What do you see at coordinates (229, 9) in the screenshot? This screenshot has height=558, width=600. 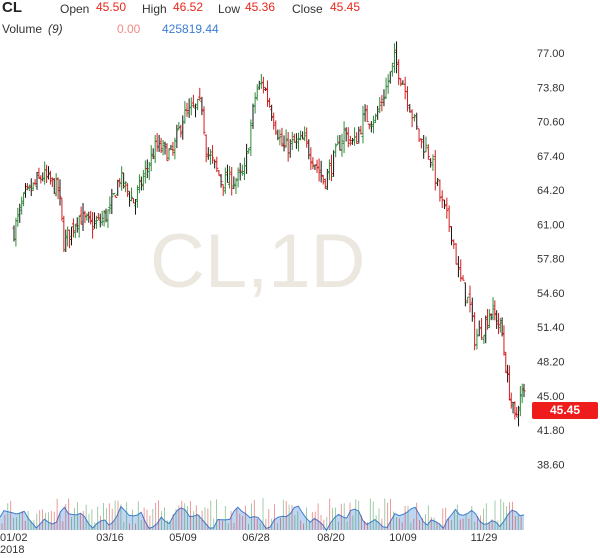 I see `low-label: Low` at bounding box center [229, 9].